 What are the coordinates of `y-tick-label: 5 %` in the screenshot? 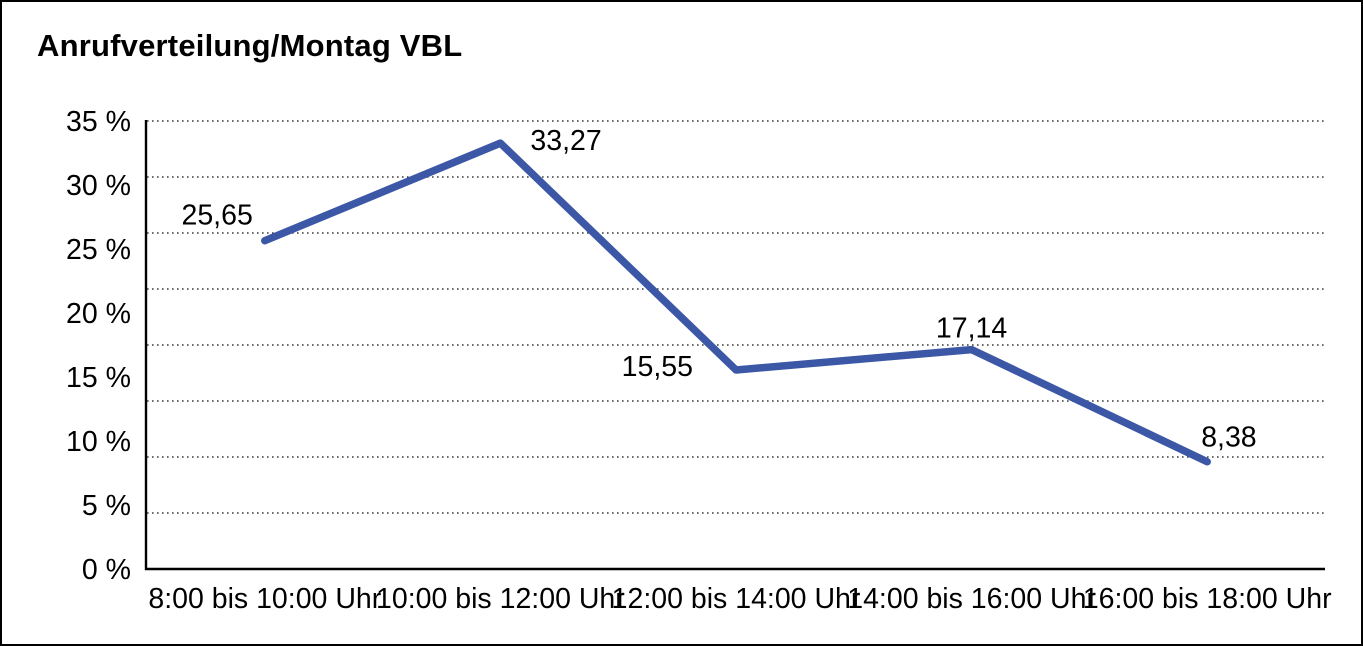 It's located at (106, 506).